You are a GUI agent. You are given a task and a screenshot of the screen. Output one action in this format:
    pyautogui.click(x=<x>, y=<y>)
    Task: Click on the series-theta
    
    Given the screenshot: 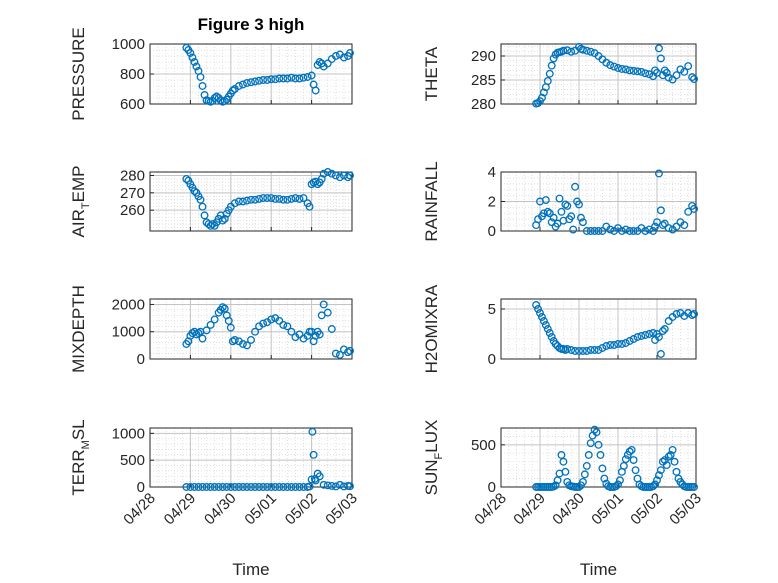 What is the action you would take?
    pyautogui.click(x=615, y=75)
    